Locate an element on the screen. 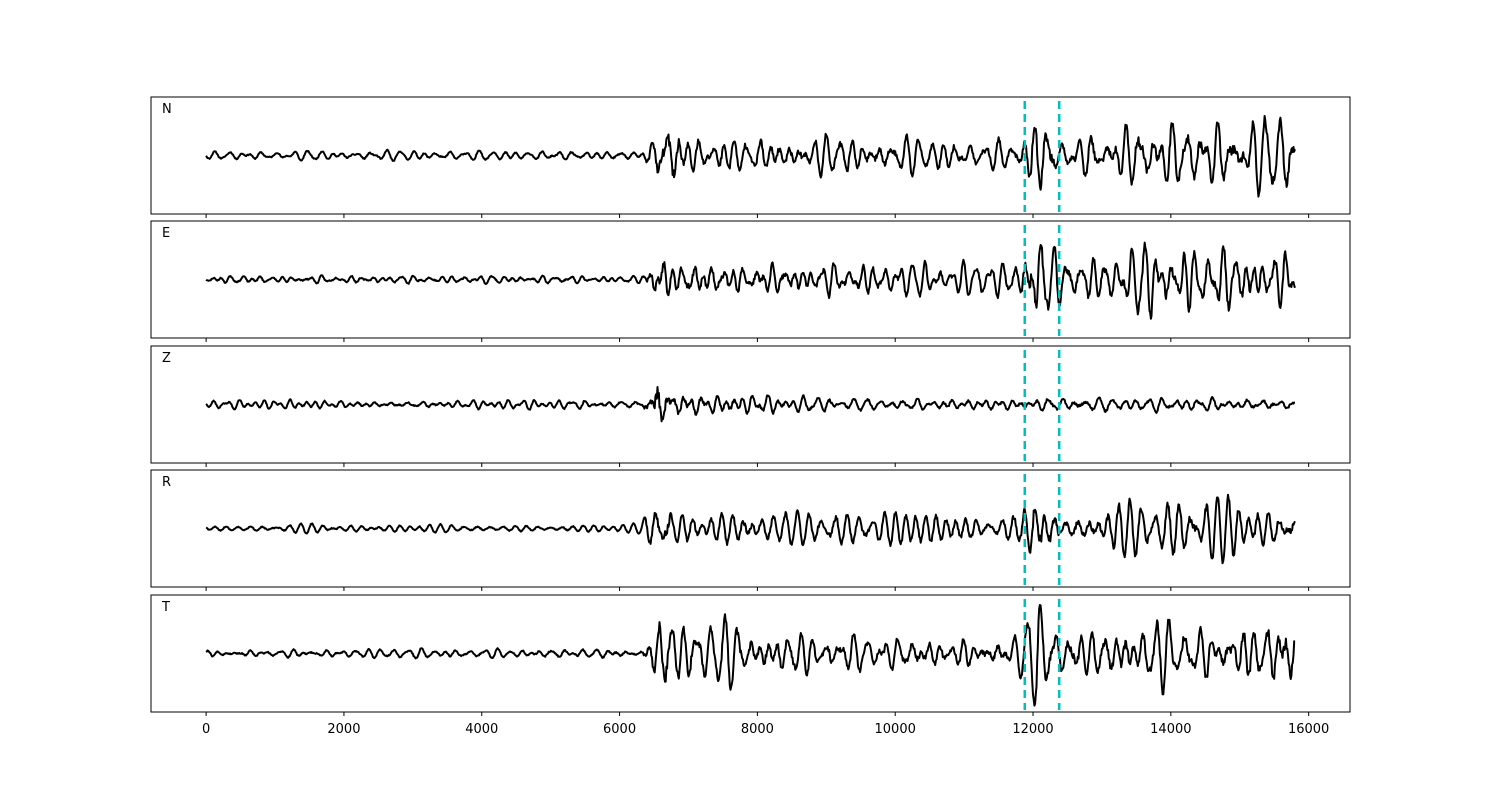 The image size is (1500, 800). x-tick-label: 12000 is located at coordinates (1032, 729).